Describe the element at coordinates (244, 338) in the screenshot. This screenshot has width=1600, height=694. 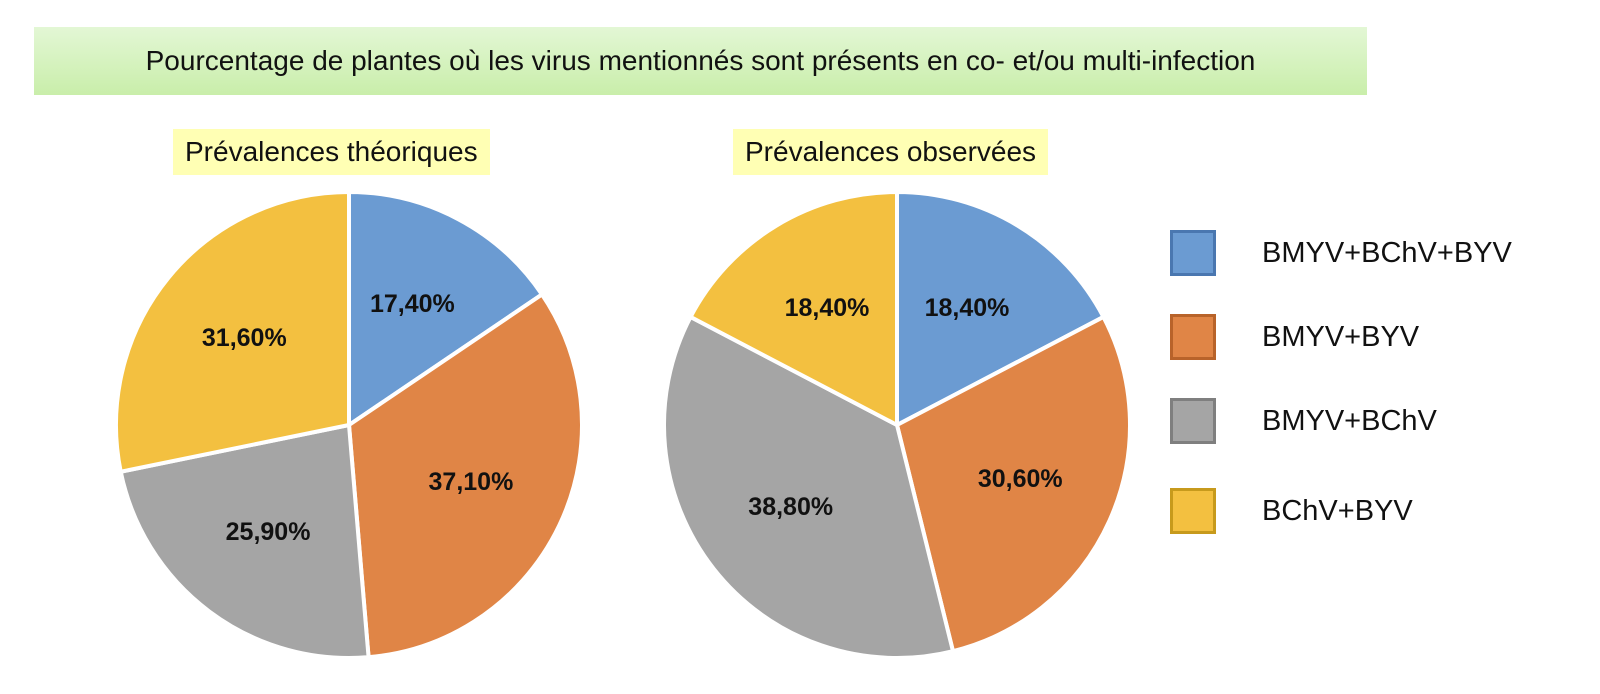
I see `slice-data-label: 31,60%` at that location.